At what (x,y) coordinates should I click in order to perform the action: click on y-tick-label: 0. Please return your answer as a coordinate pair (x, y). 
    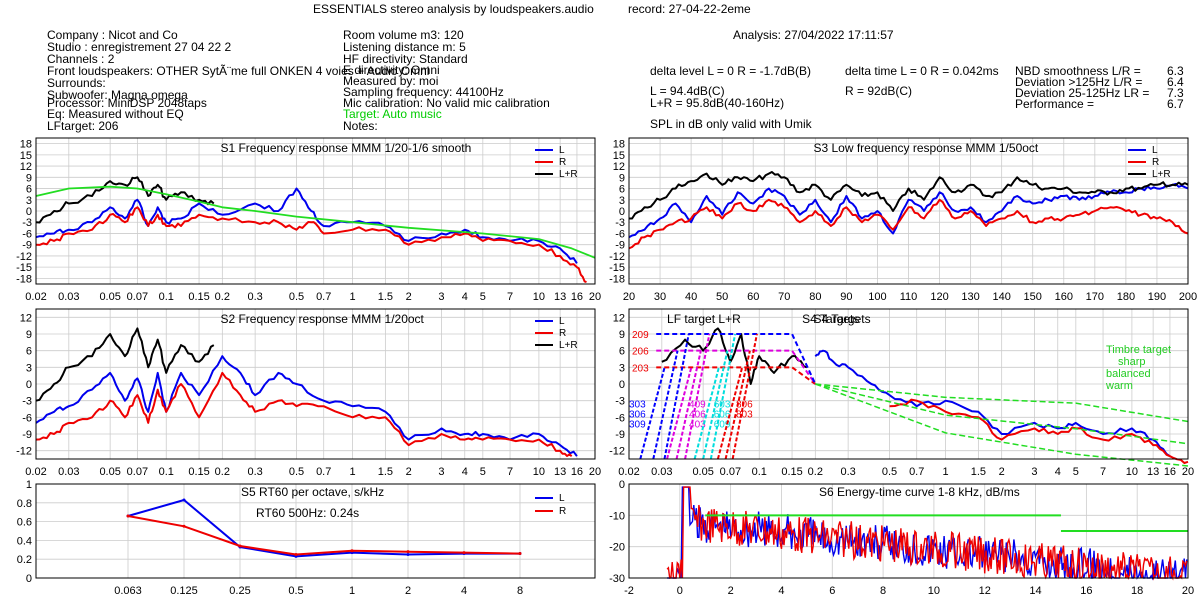
    Looking at the image, I should click on (29, 212).